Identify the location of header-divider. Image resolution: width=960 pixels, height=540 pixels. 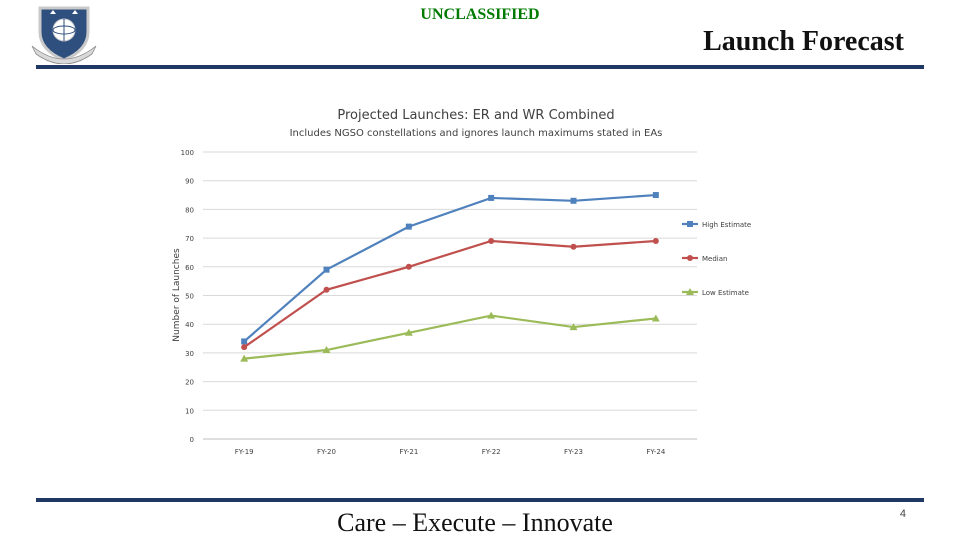
(480, 67).